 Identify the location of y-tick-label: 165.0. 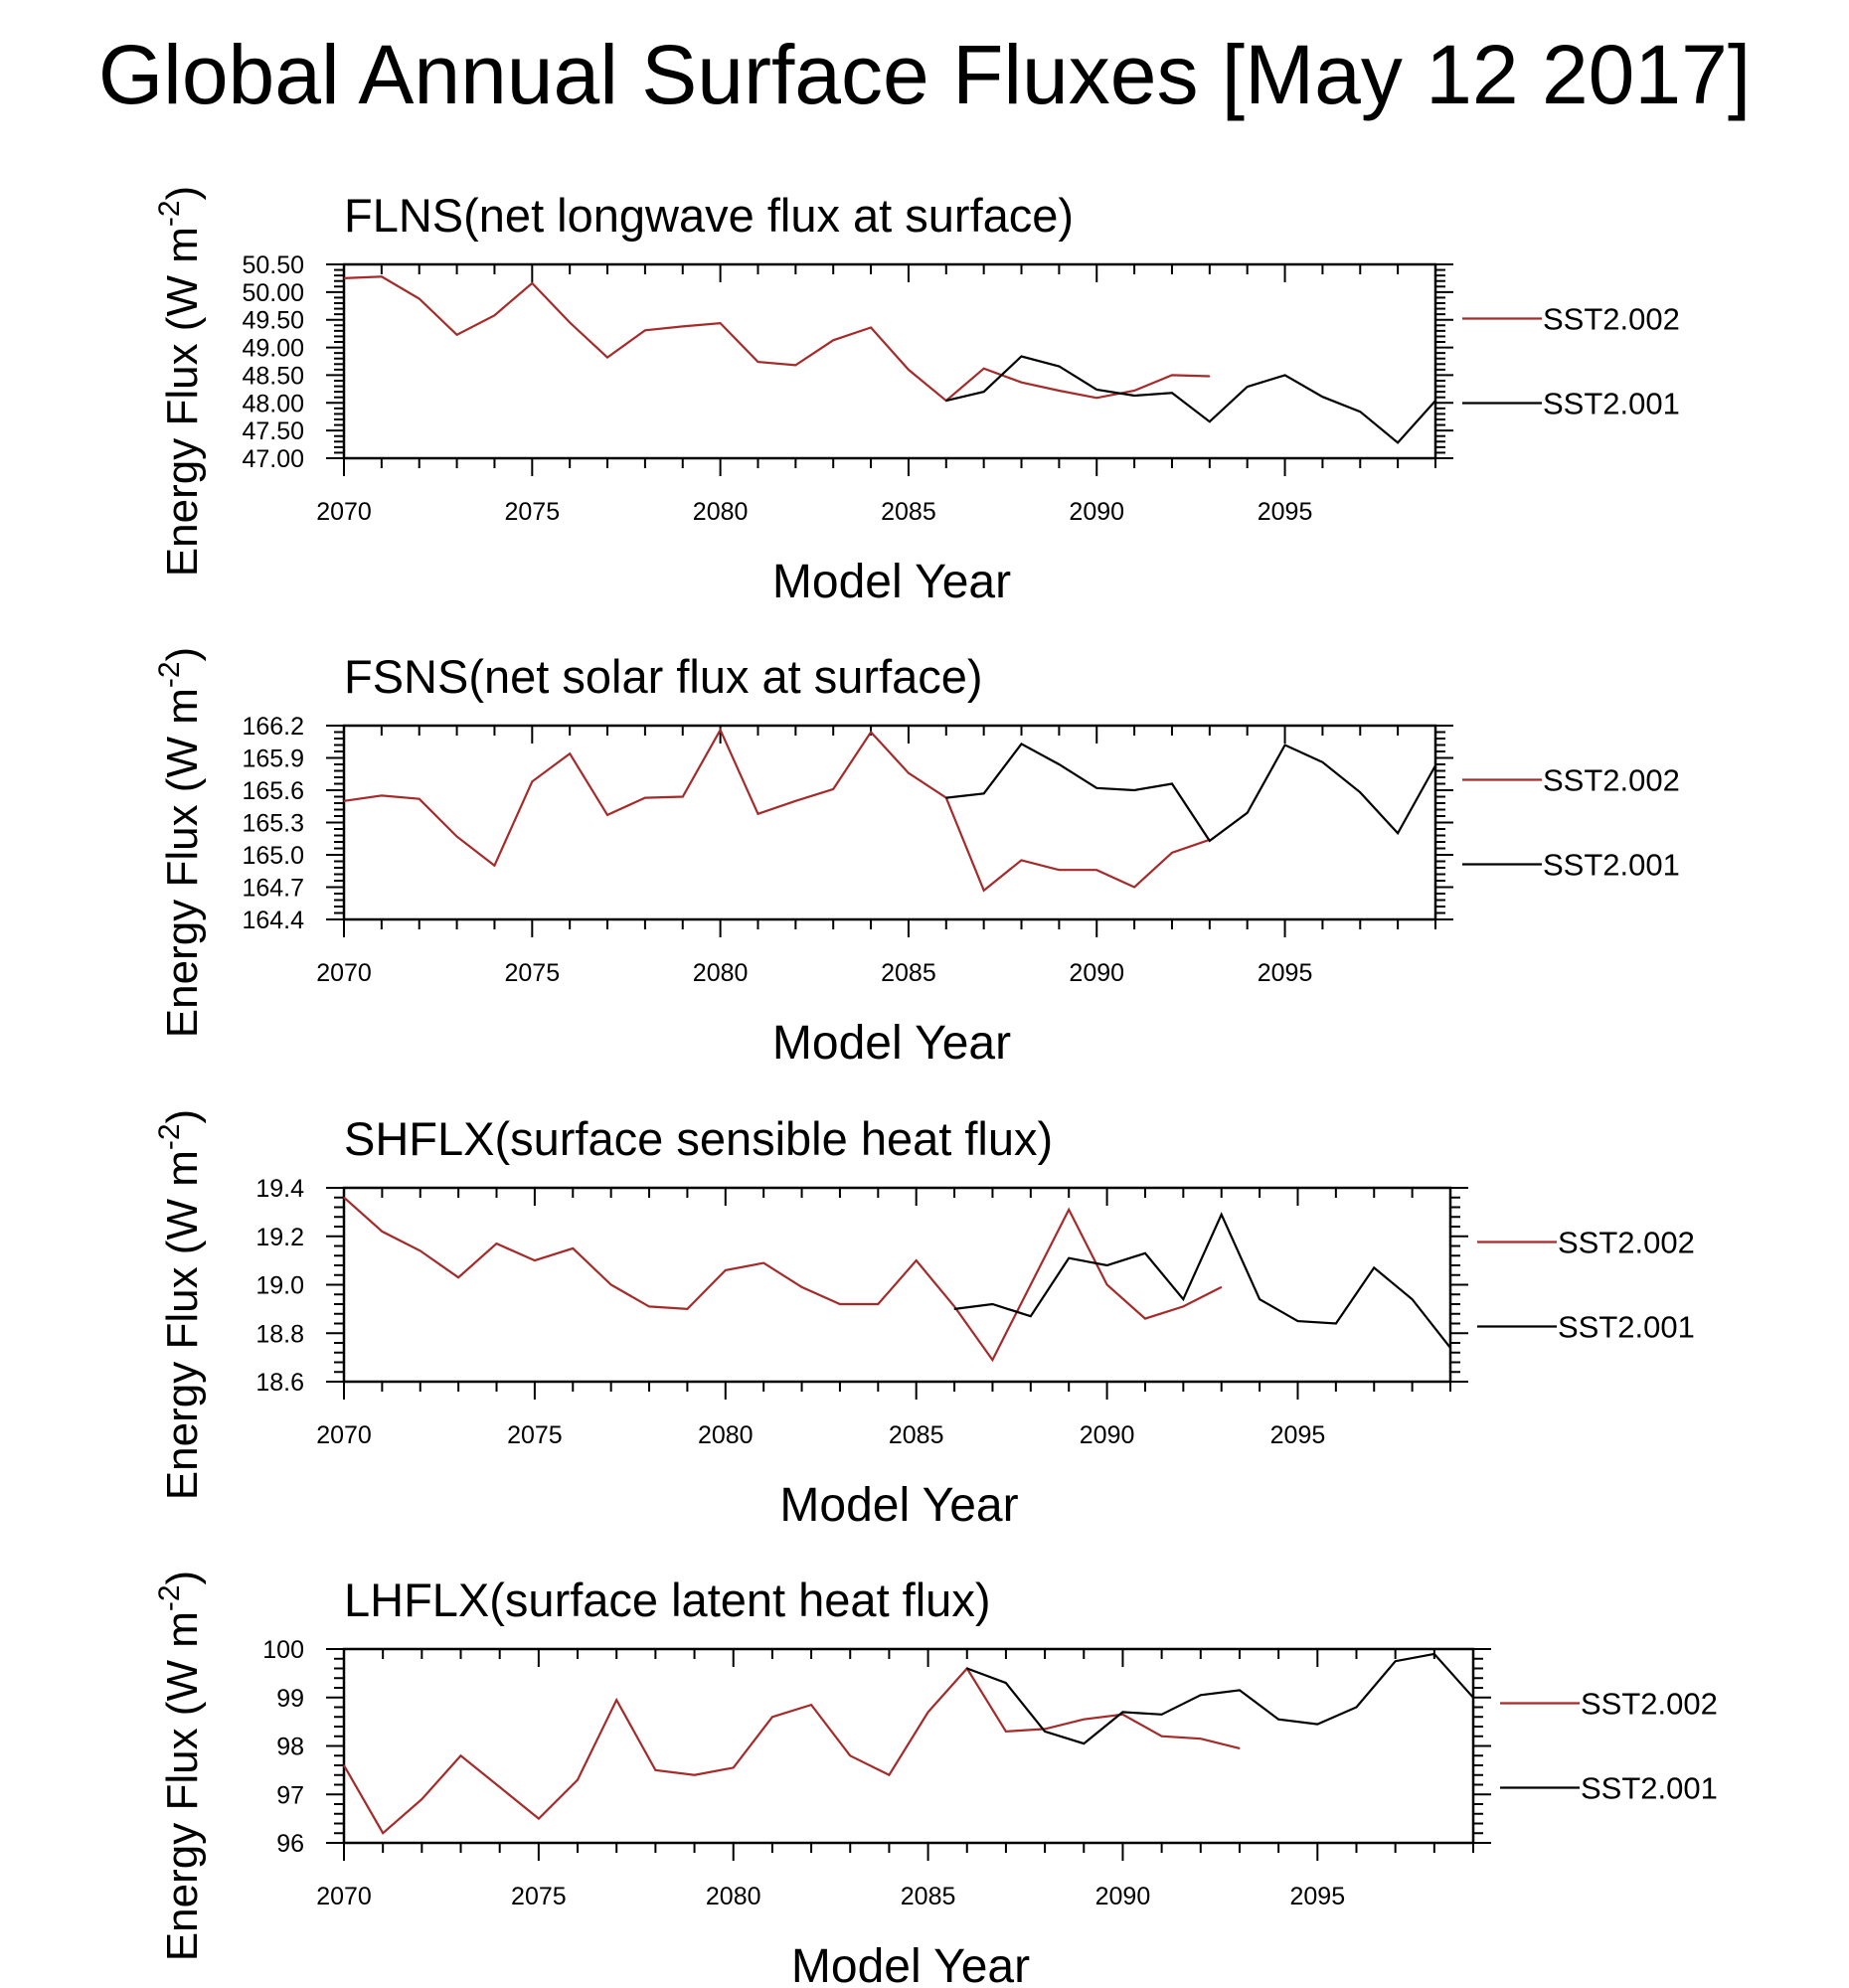
(273, 856).